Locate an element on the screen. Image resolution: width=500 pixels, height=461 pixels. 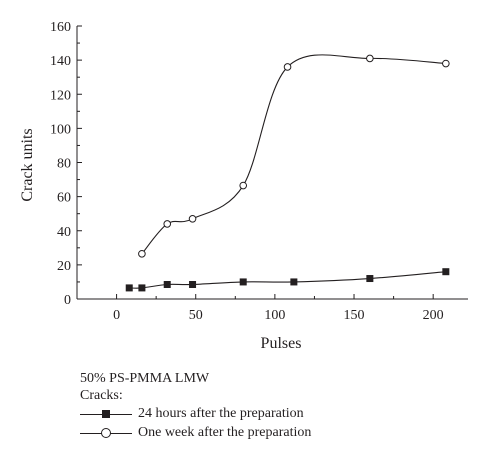
x-tick-label: 200 is located at coordinates (433, 315).